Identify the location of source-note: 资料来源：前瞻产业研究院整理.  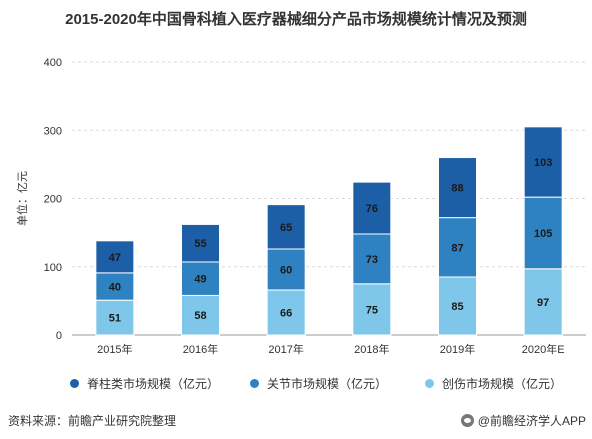
(92, 421).